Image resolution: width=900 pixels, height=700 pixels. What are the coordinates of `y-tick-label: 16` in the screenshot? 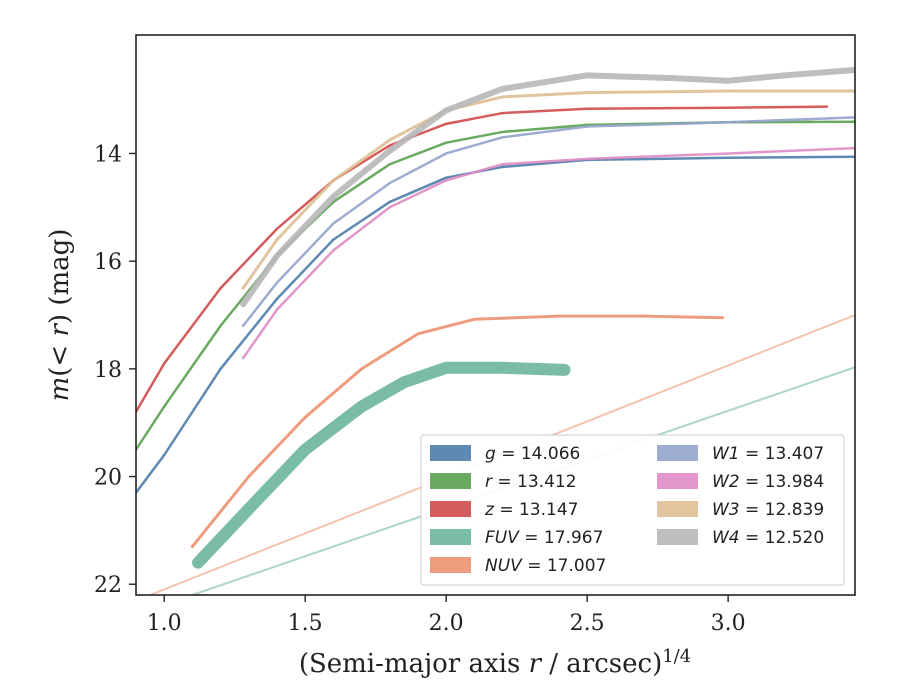 It's located at (108, 262).